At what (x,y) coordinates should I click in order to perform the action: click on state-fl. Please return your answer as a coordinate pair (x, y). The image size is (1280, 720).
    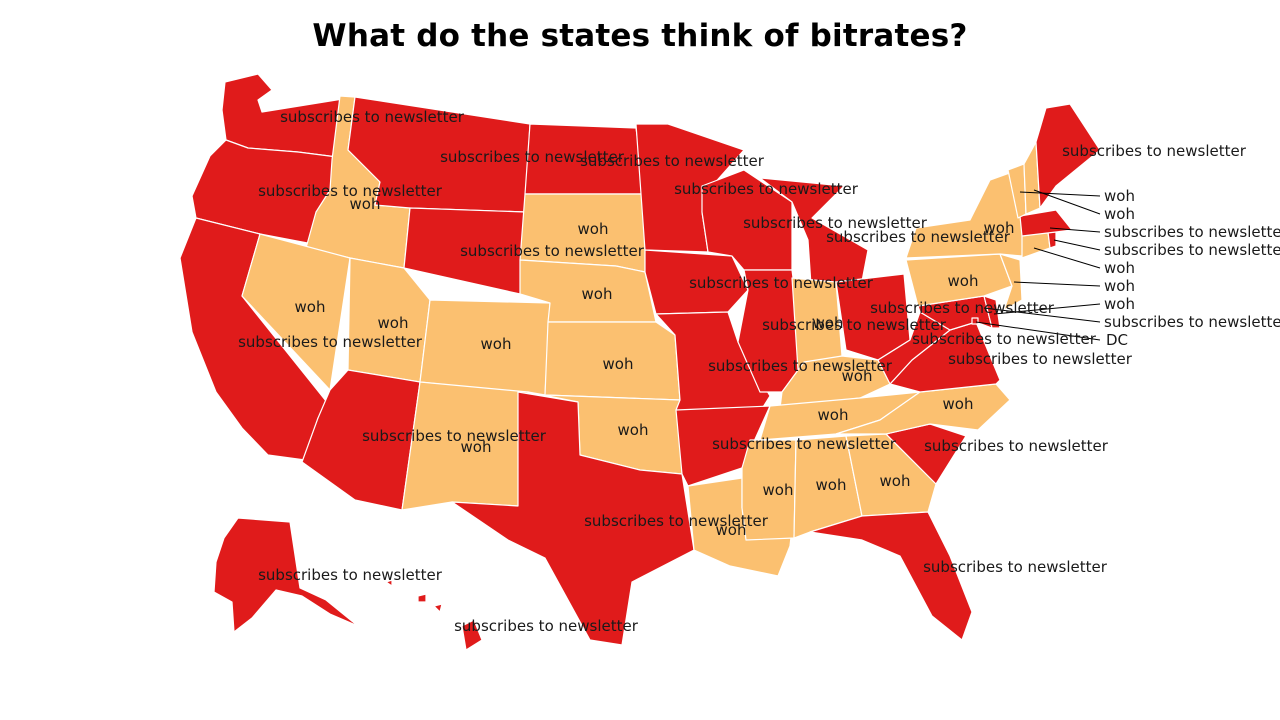
    Looking at the image, I should click on (891, 576).